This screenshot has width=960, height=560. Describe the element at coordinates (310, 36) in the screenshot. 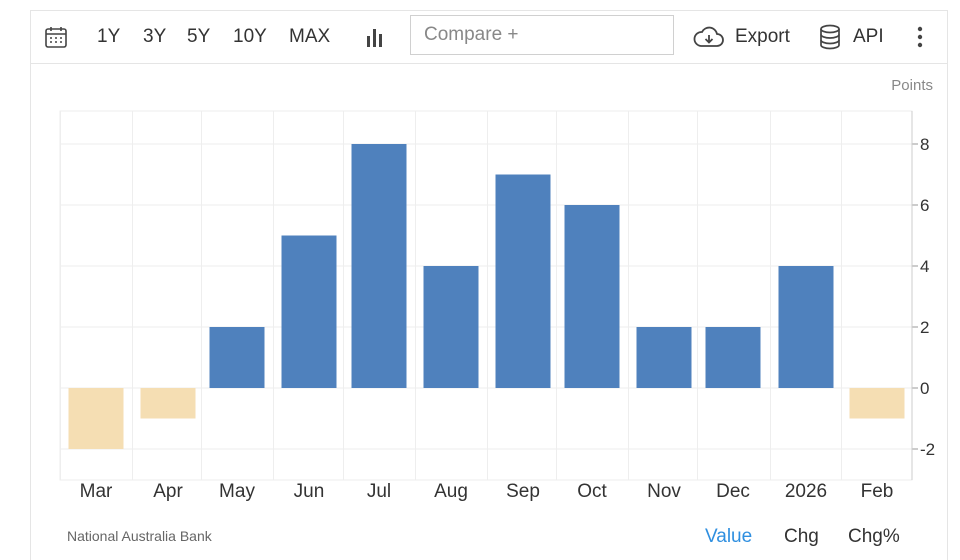

I see `range-max-button: MAX` at that location.